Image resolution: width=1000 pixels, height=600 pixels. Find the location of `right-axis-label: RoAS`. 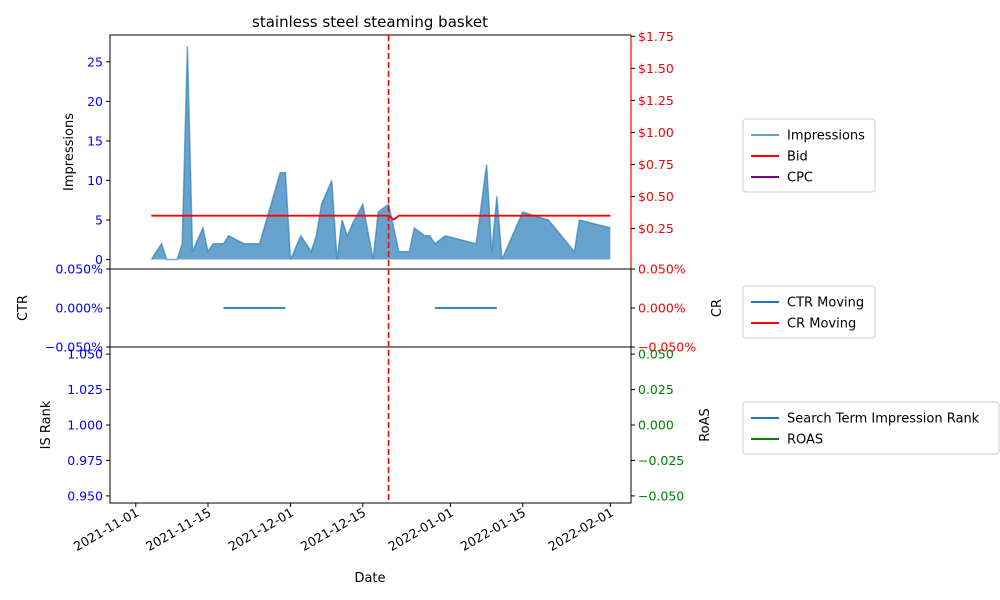

right-axis-label: RoAS is located at coordinates (705, 425).